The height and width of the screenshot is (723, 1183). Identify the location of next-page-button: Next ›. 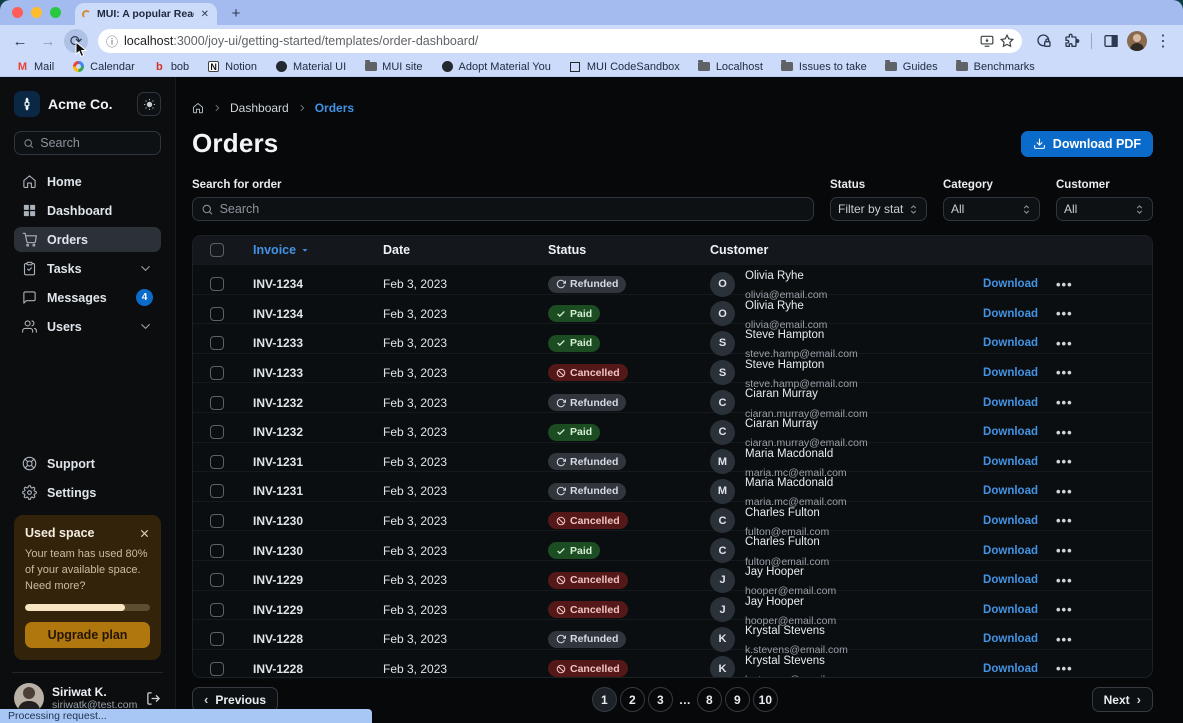
(1122, 699).